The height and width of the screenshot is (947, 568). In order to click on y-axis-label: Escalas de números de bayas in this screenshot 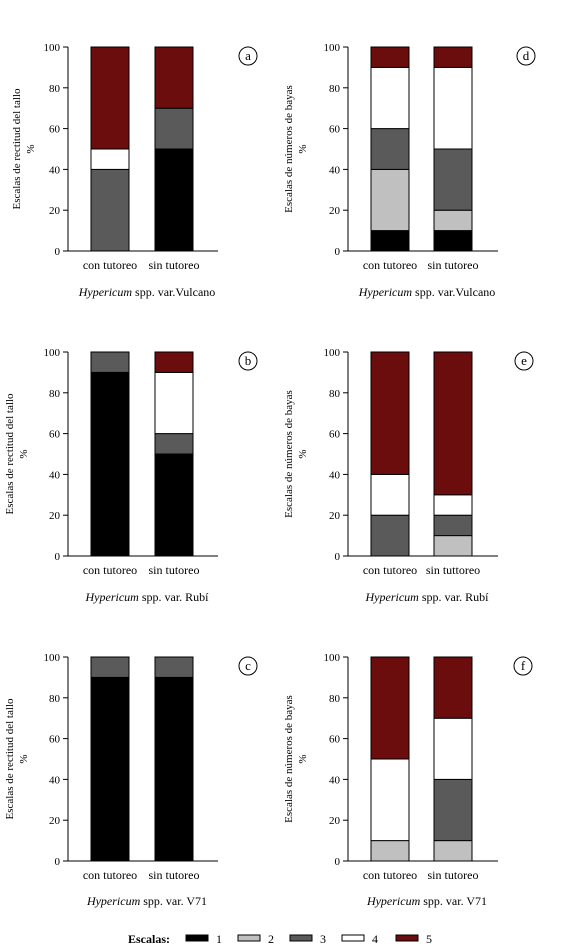, I will do `click(289, 149)`.